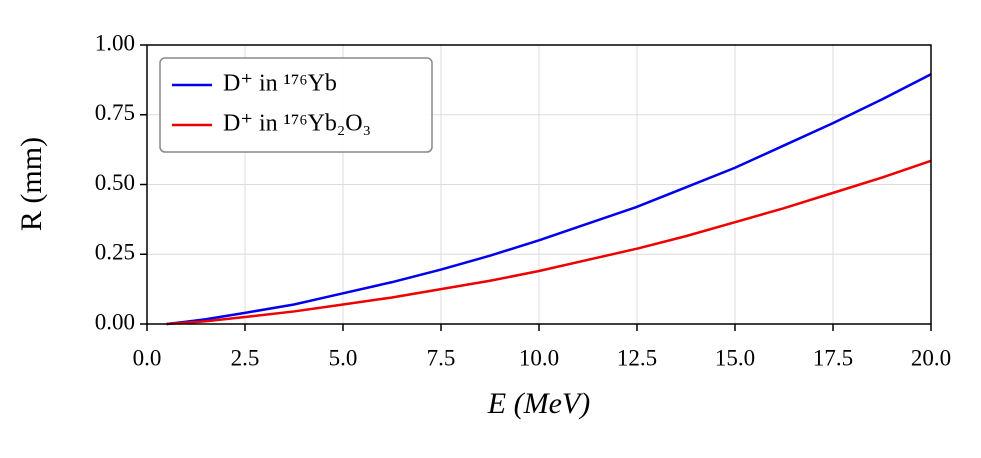  Describe the element at coordinates (441, 357) in the screenshot. I see `x-tick-label: 7.5` at that location.